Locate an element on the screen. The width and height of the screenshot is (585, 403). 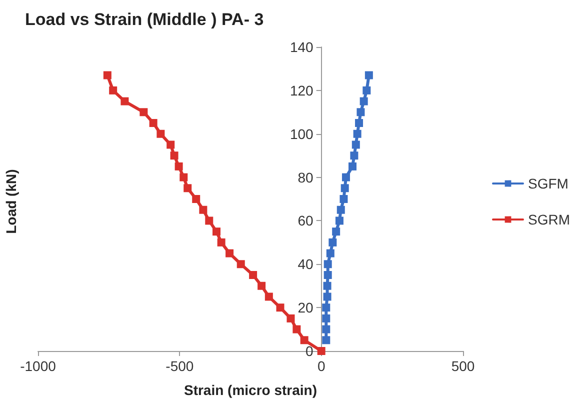
x-tick-label: -500 is located at coordinates (180, 366).